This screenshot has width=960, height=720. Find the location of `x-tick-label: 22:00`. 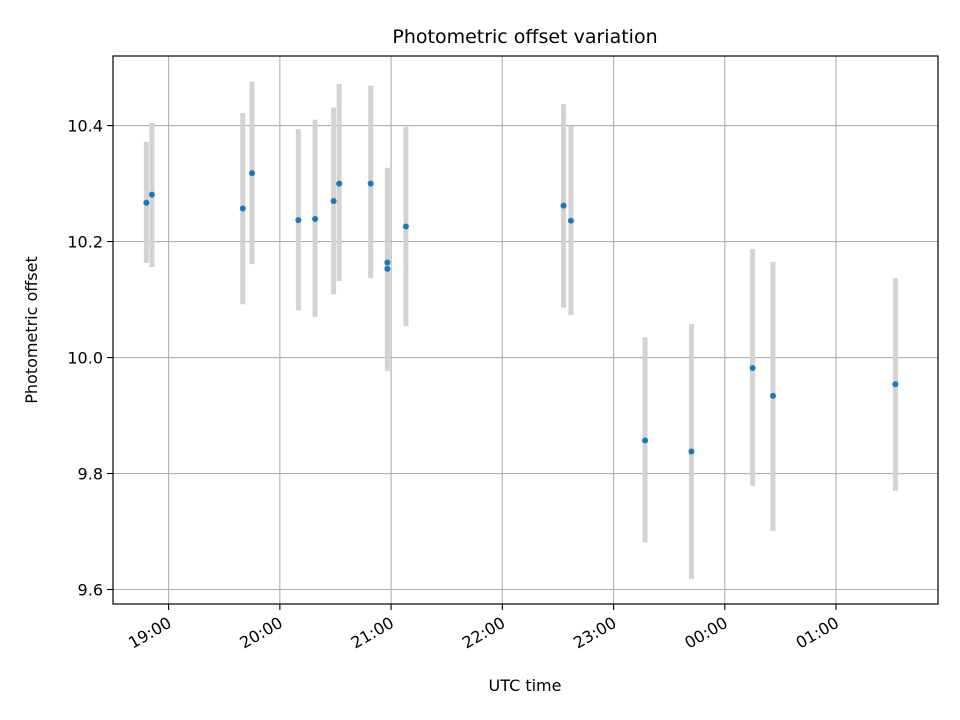

x-tick-label: 22:00 is located at coordinates (483, 633).